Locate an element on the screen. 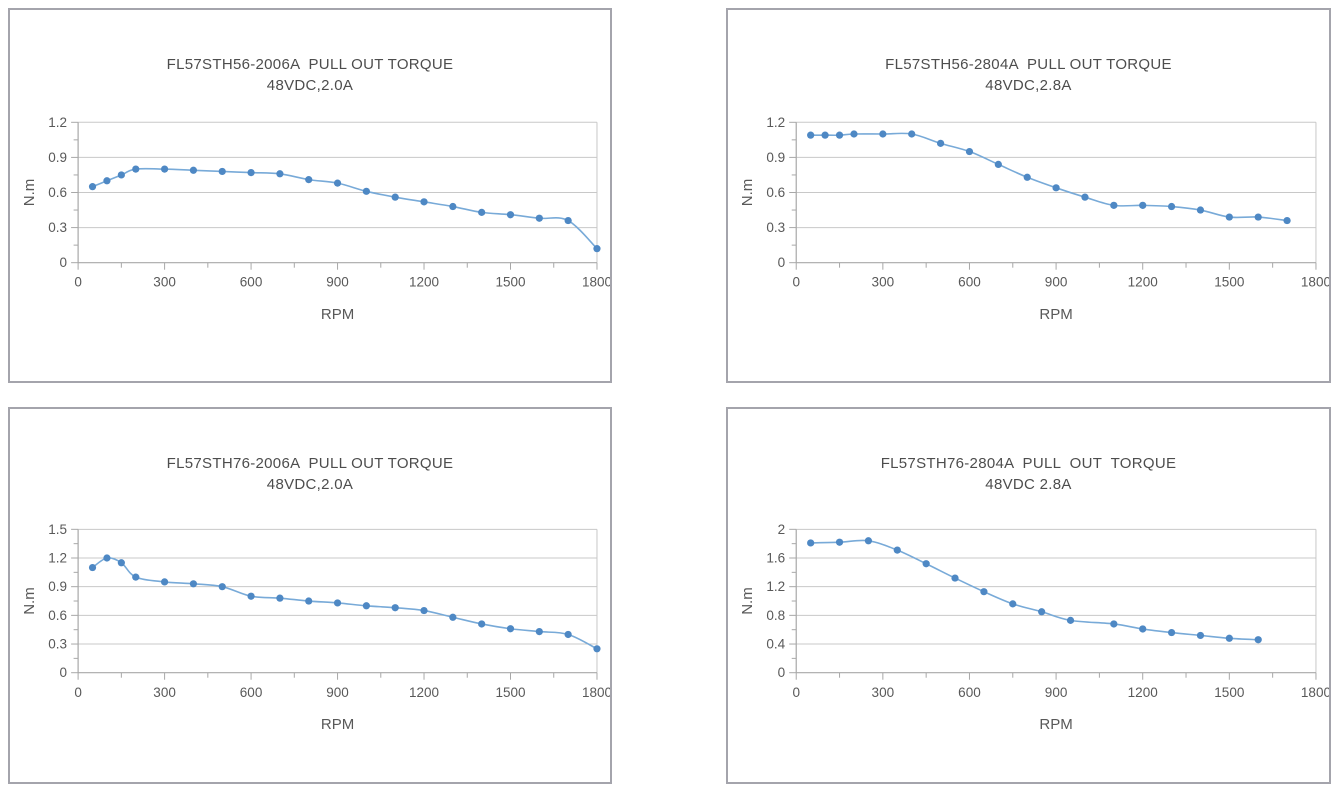  svg-text: 0.4 is located at coordinates (775, 644).